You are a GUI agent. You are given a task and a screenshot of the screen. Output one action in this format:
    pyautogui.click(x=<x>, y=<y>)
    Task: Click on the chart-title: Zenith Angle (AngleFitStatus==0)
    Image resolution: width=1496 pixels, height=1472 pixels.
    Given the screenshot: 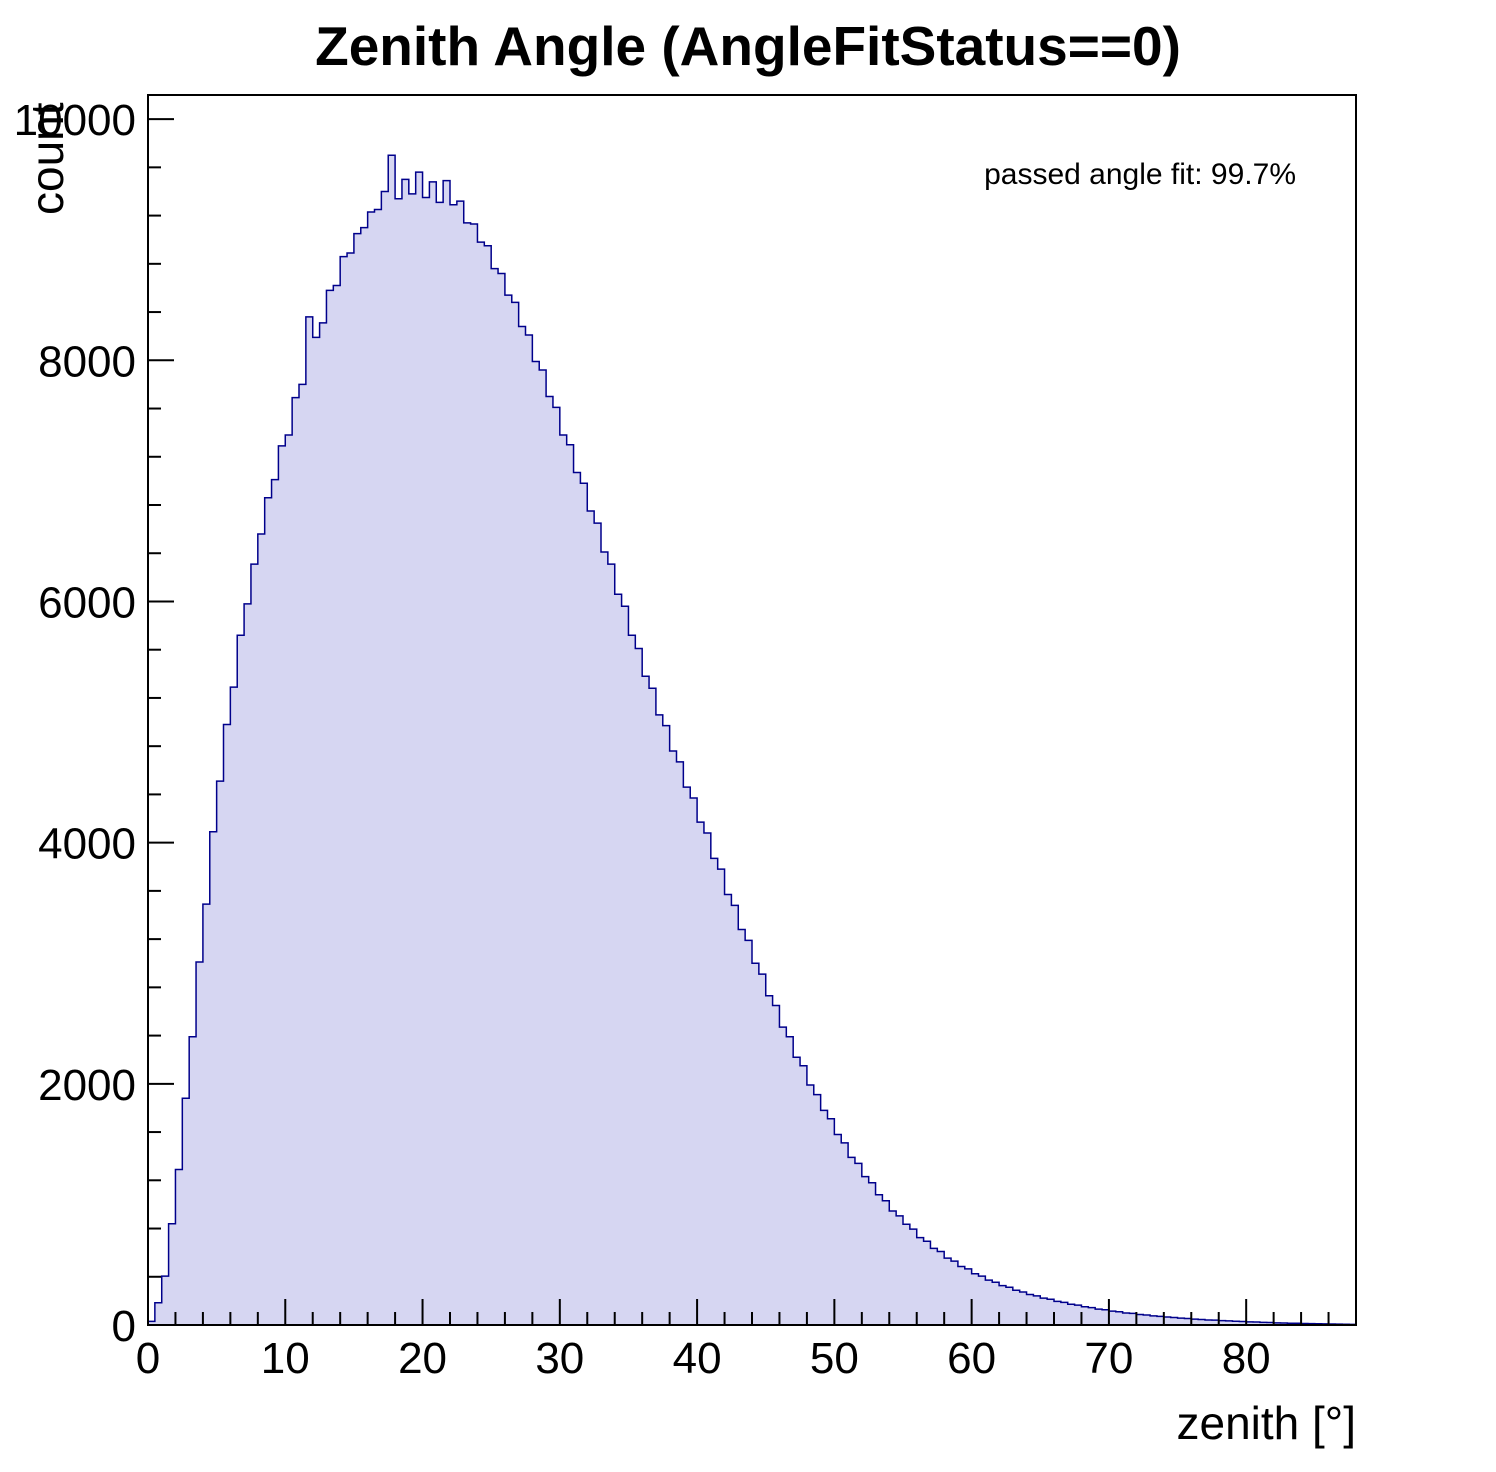 What is the action you would take?
    pyautogui.click(x=748, y=46)
    